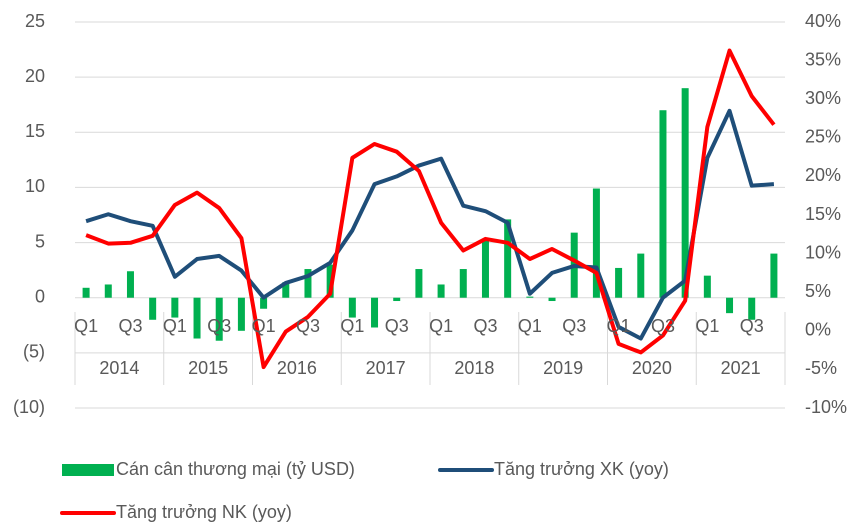 This screenshot has width=864, height=527. Describe the element at coordinates (235, 469) in the screenshot. I see `legend-label: Cán cân thương mại (tỷ USD)` at that location.